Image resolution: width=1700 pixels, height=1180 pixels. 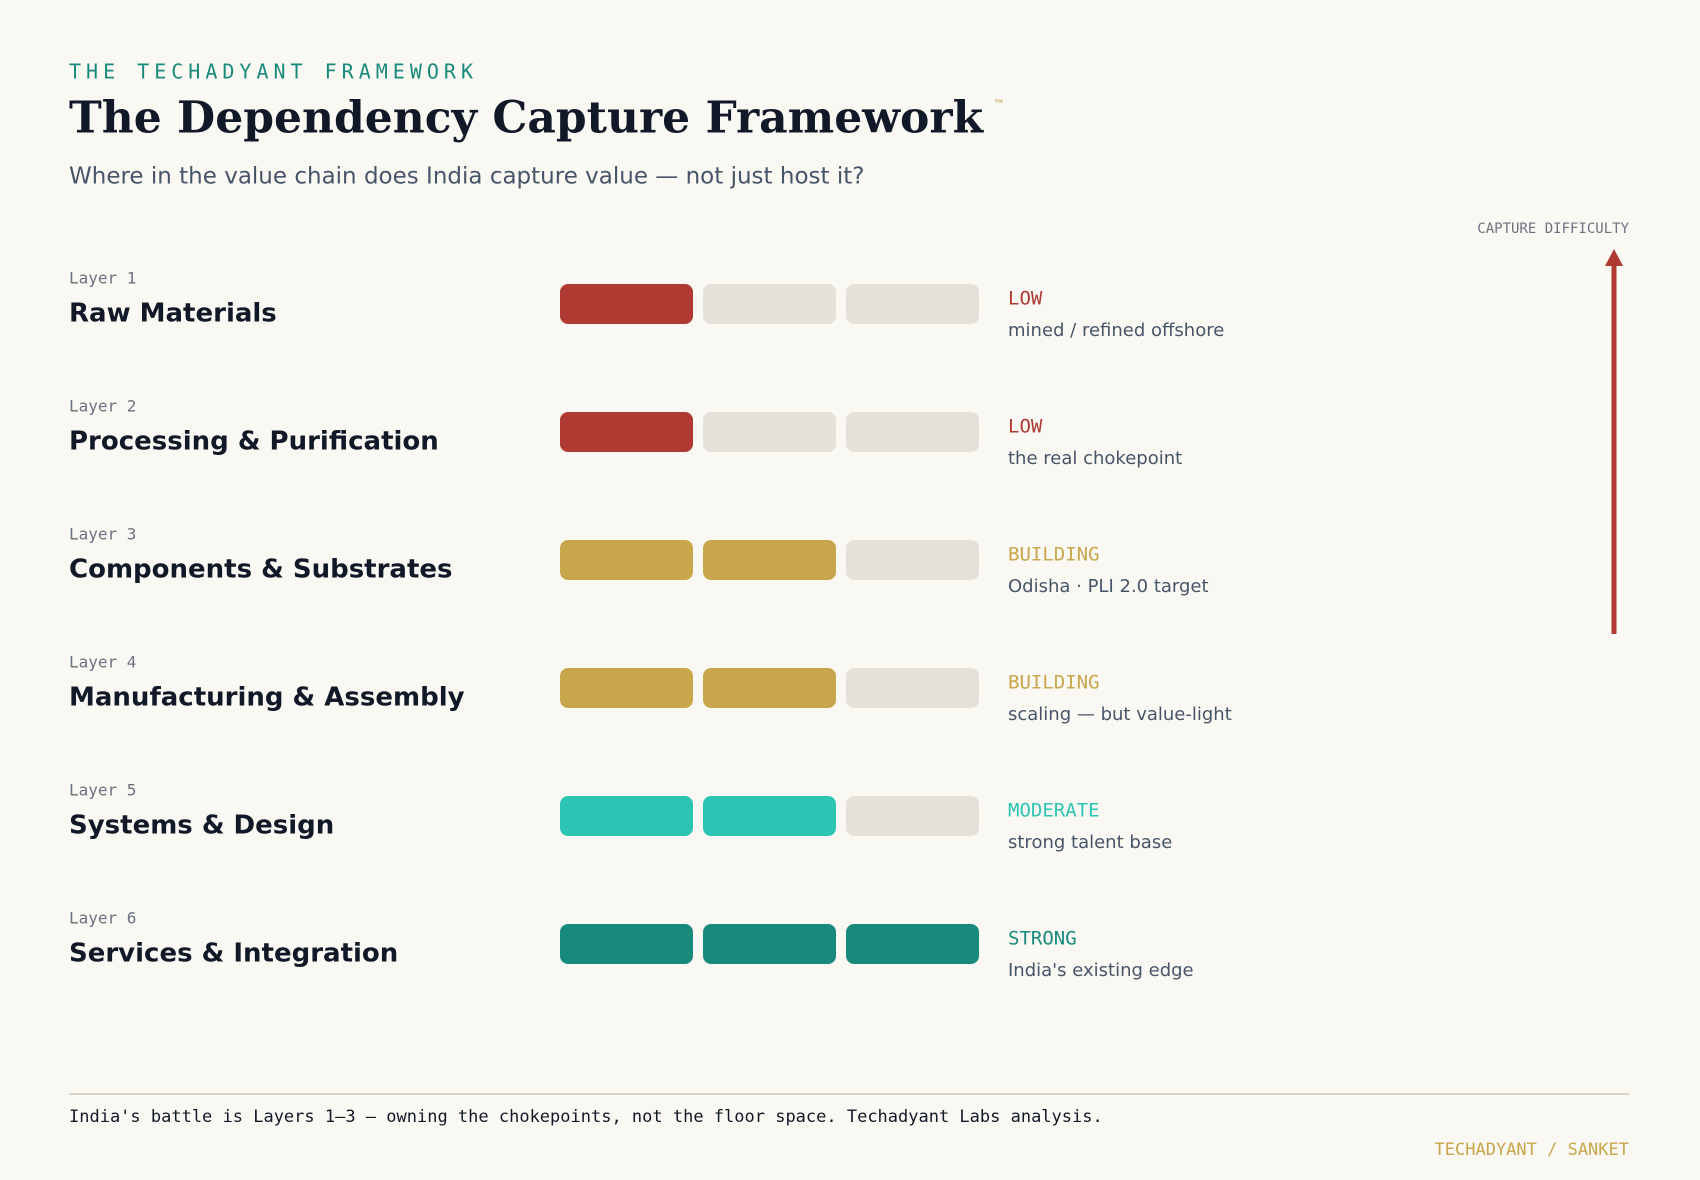 What do you see at coordinates (233, 954) in the screenshot?
I see `layer-name: Services & Integration` at bounding box center [233, 954].